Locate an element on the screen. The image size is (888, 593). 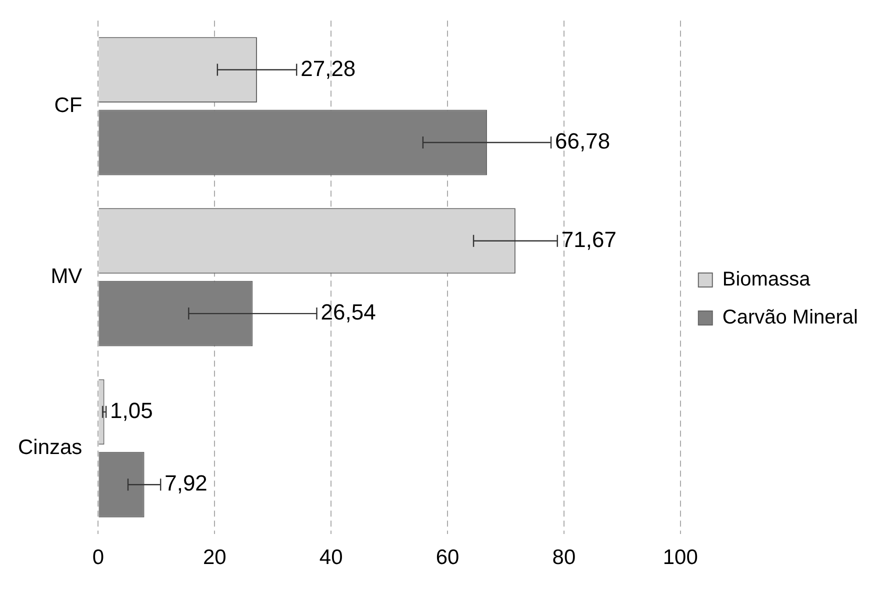
y-tick-label: CF is located at coordinates (68, 105).